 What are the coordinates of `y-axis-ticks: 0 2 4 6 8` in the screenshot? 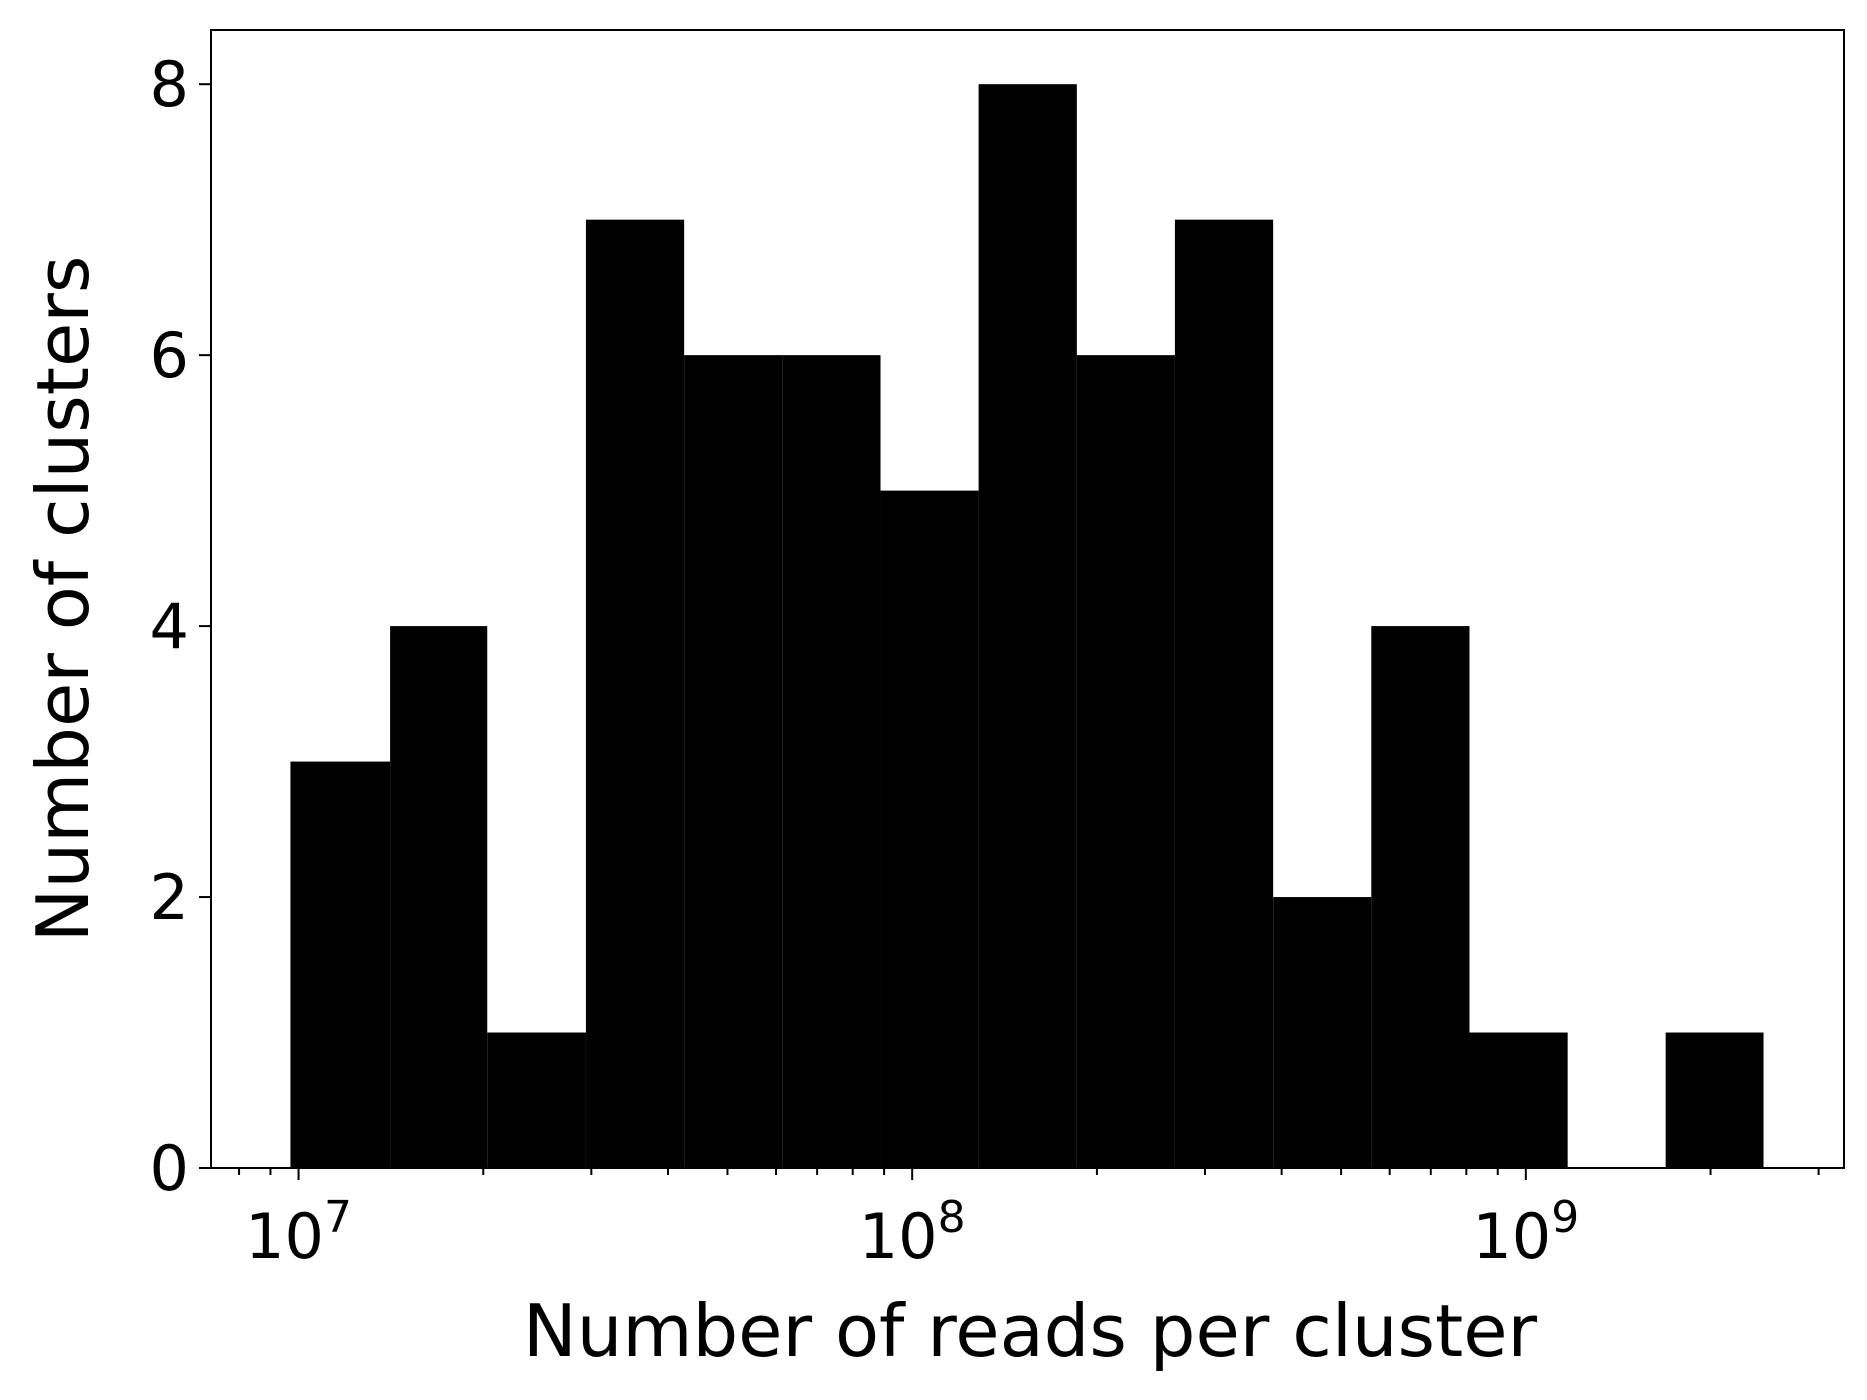 It's located at (180, 626).